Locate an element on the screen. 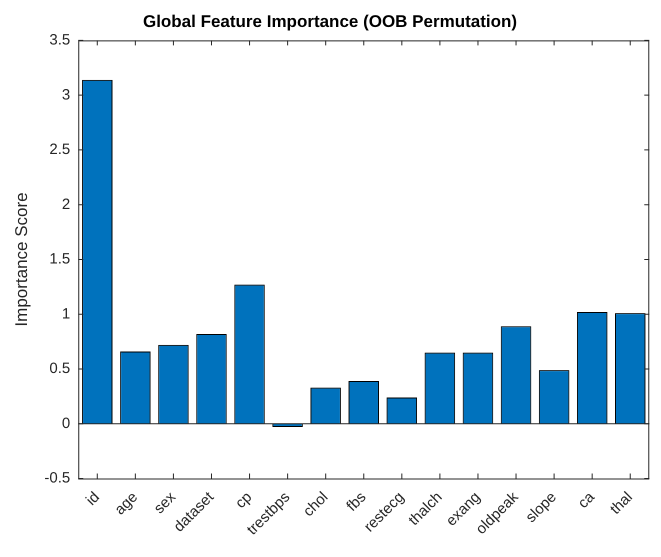  chart-title: Global Feature Importance (OOB Permutation) is located at coordinates (330, 21).